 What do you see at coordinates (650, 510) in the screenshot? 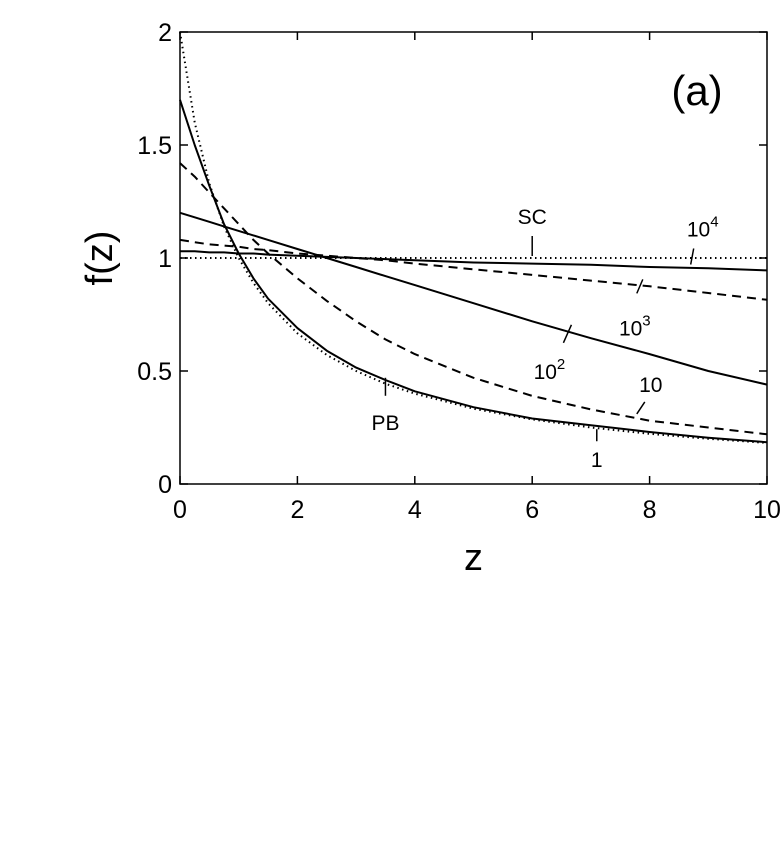
I see `x-tick-label: 8` at bounding box center [650, 510].